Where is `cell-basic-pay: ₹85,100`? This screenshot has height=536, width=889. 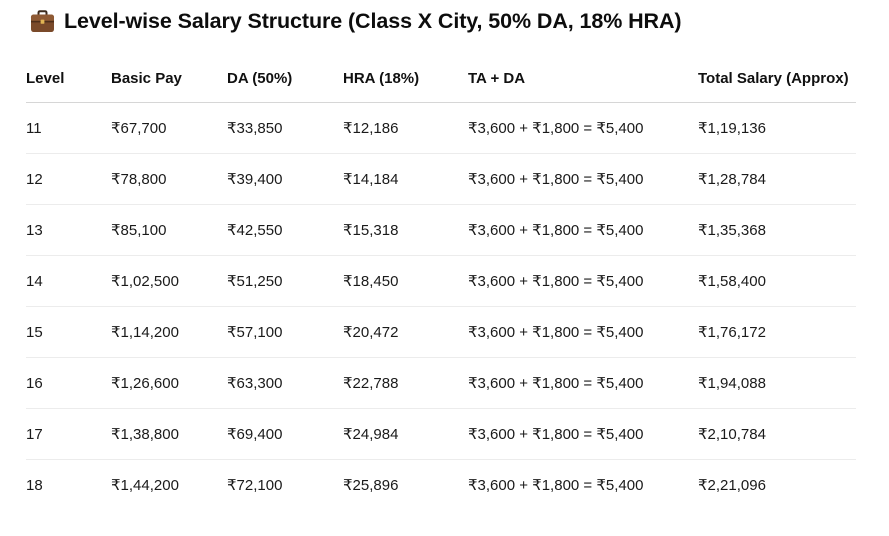
cell-basic-pay: ₹85,100 is located at coordinates (169, 230).